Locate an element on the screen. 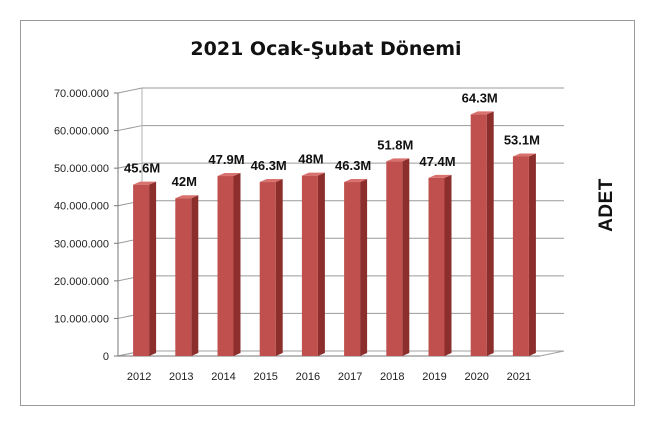 This screenshot has width=652, height=430. bar-2012 is located at coordinates (145, 268).